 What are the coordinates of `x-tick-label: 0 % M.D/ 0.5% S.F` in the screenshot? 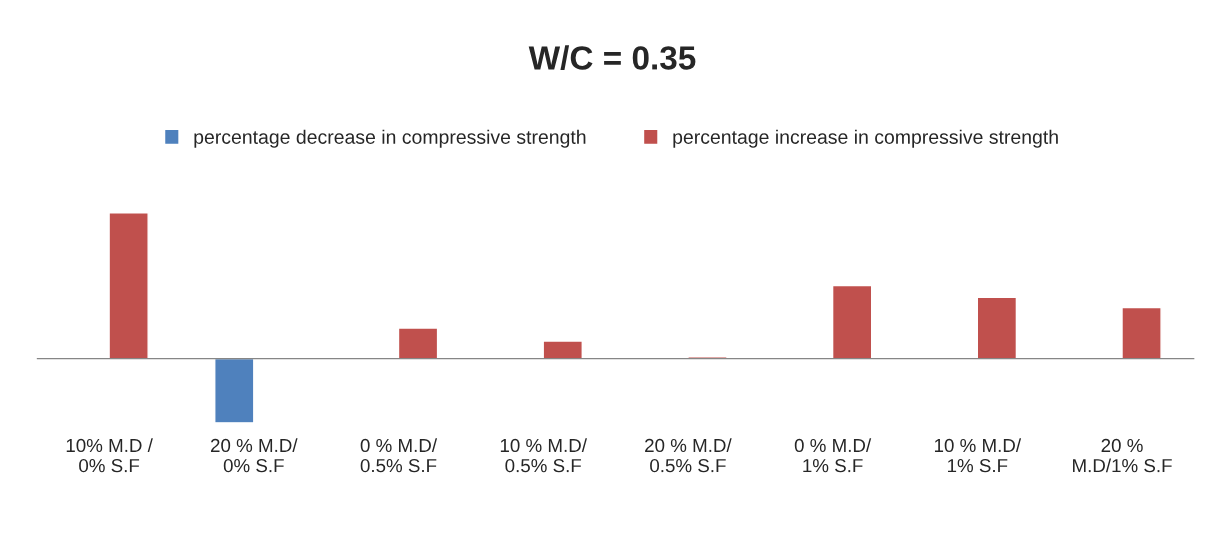 It's located at (399, 455).